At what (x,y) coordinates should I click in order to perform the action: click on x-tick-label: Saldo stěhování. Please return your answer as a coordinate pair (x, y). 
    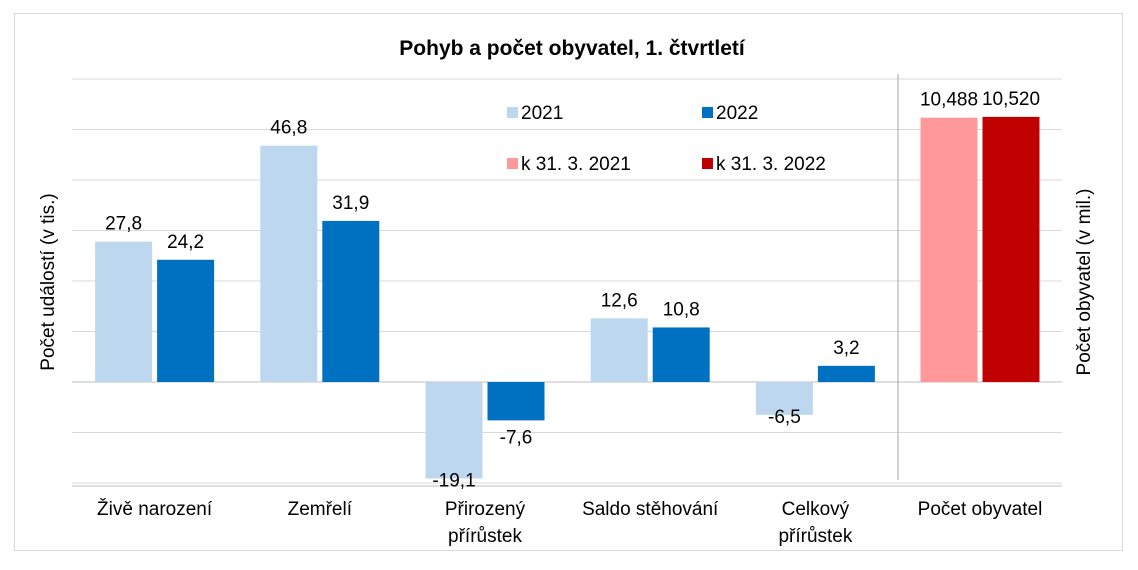
    Looking at the image, I should click on (650, 509).